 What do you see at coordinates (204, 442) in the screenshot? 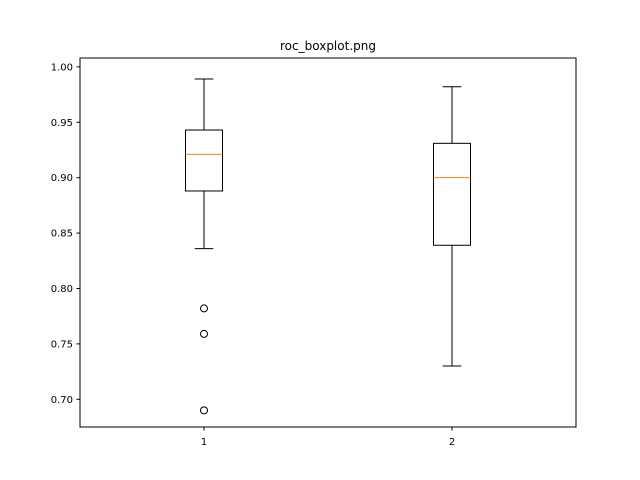
I see `x-tick-label: 1` at bounding box center [204, 442].